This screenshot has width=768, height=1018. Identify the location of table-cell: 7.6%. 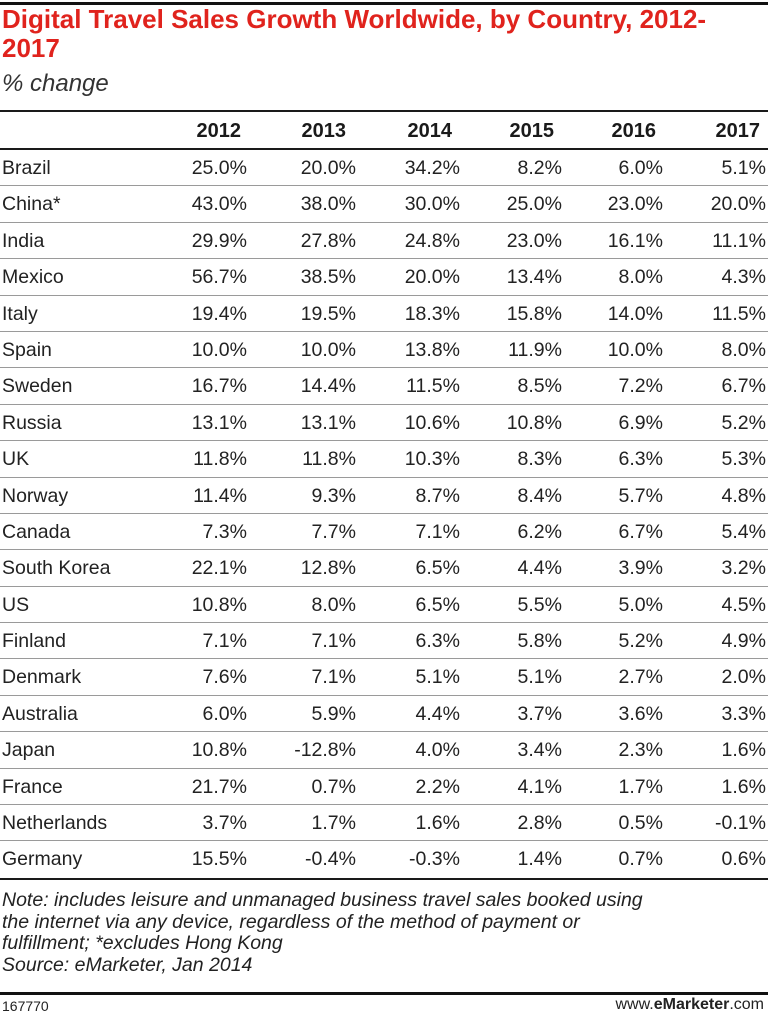
(224, 677).